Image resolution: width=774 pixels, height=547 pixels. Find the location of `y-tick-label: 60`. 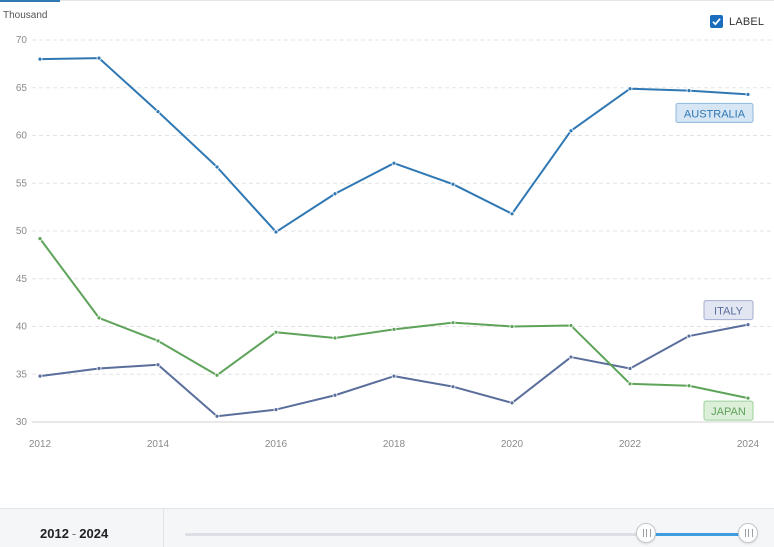

y-tick-label: 60 is located at coordinates (22, 136).